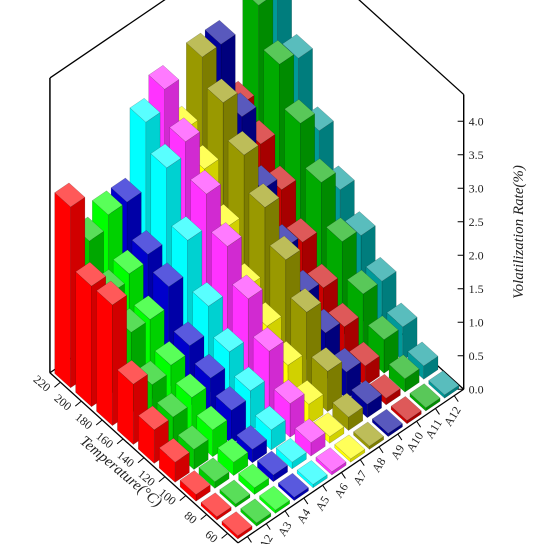 Image resolution: width=550 pixels, height=544 pixels. Describe the element at coordinates (63, 402) in the screenshot. I see `x-tick-label: 200` at that location.